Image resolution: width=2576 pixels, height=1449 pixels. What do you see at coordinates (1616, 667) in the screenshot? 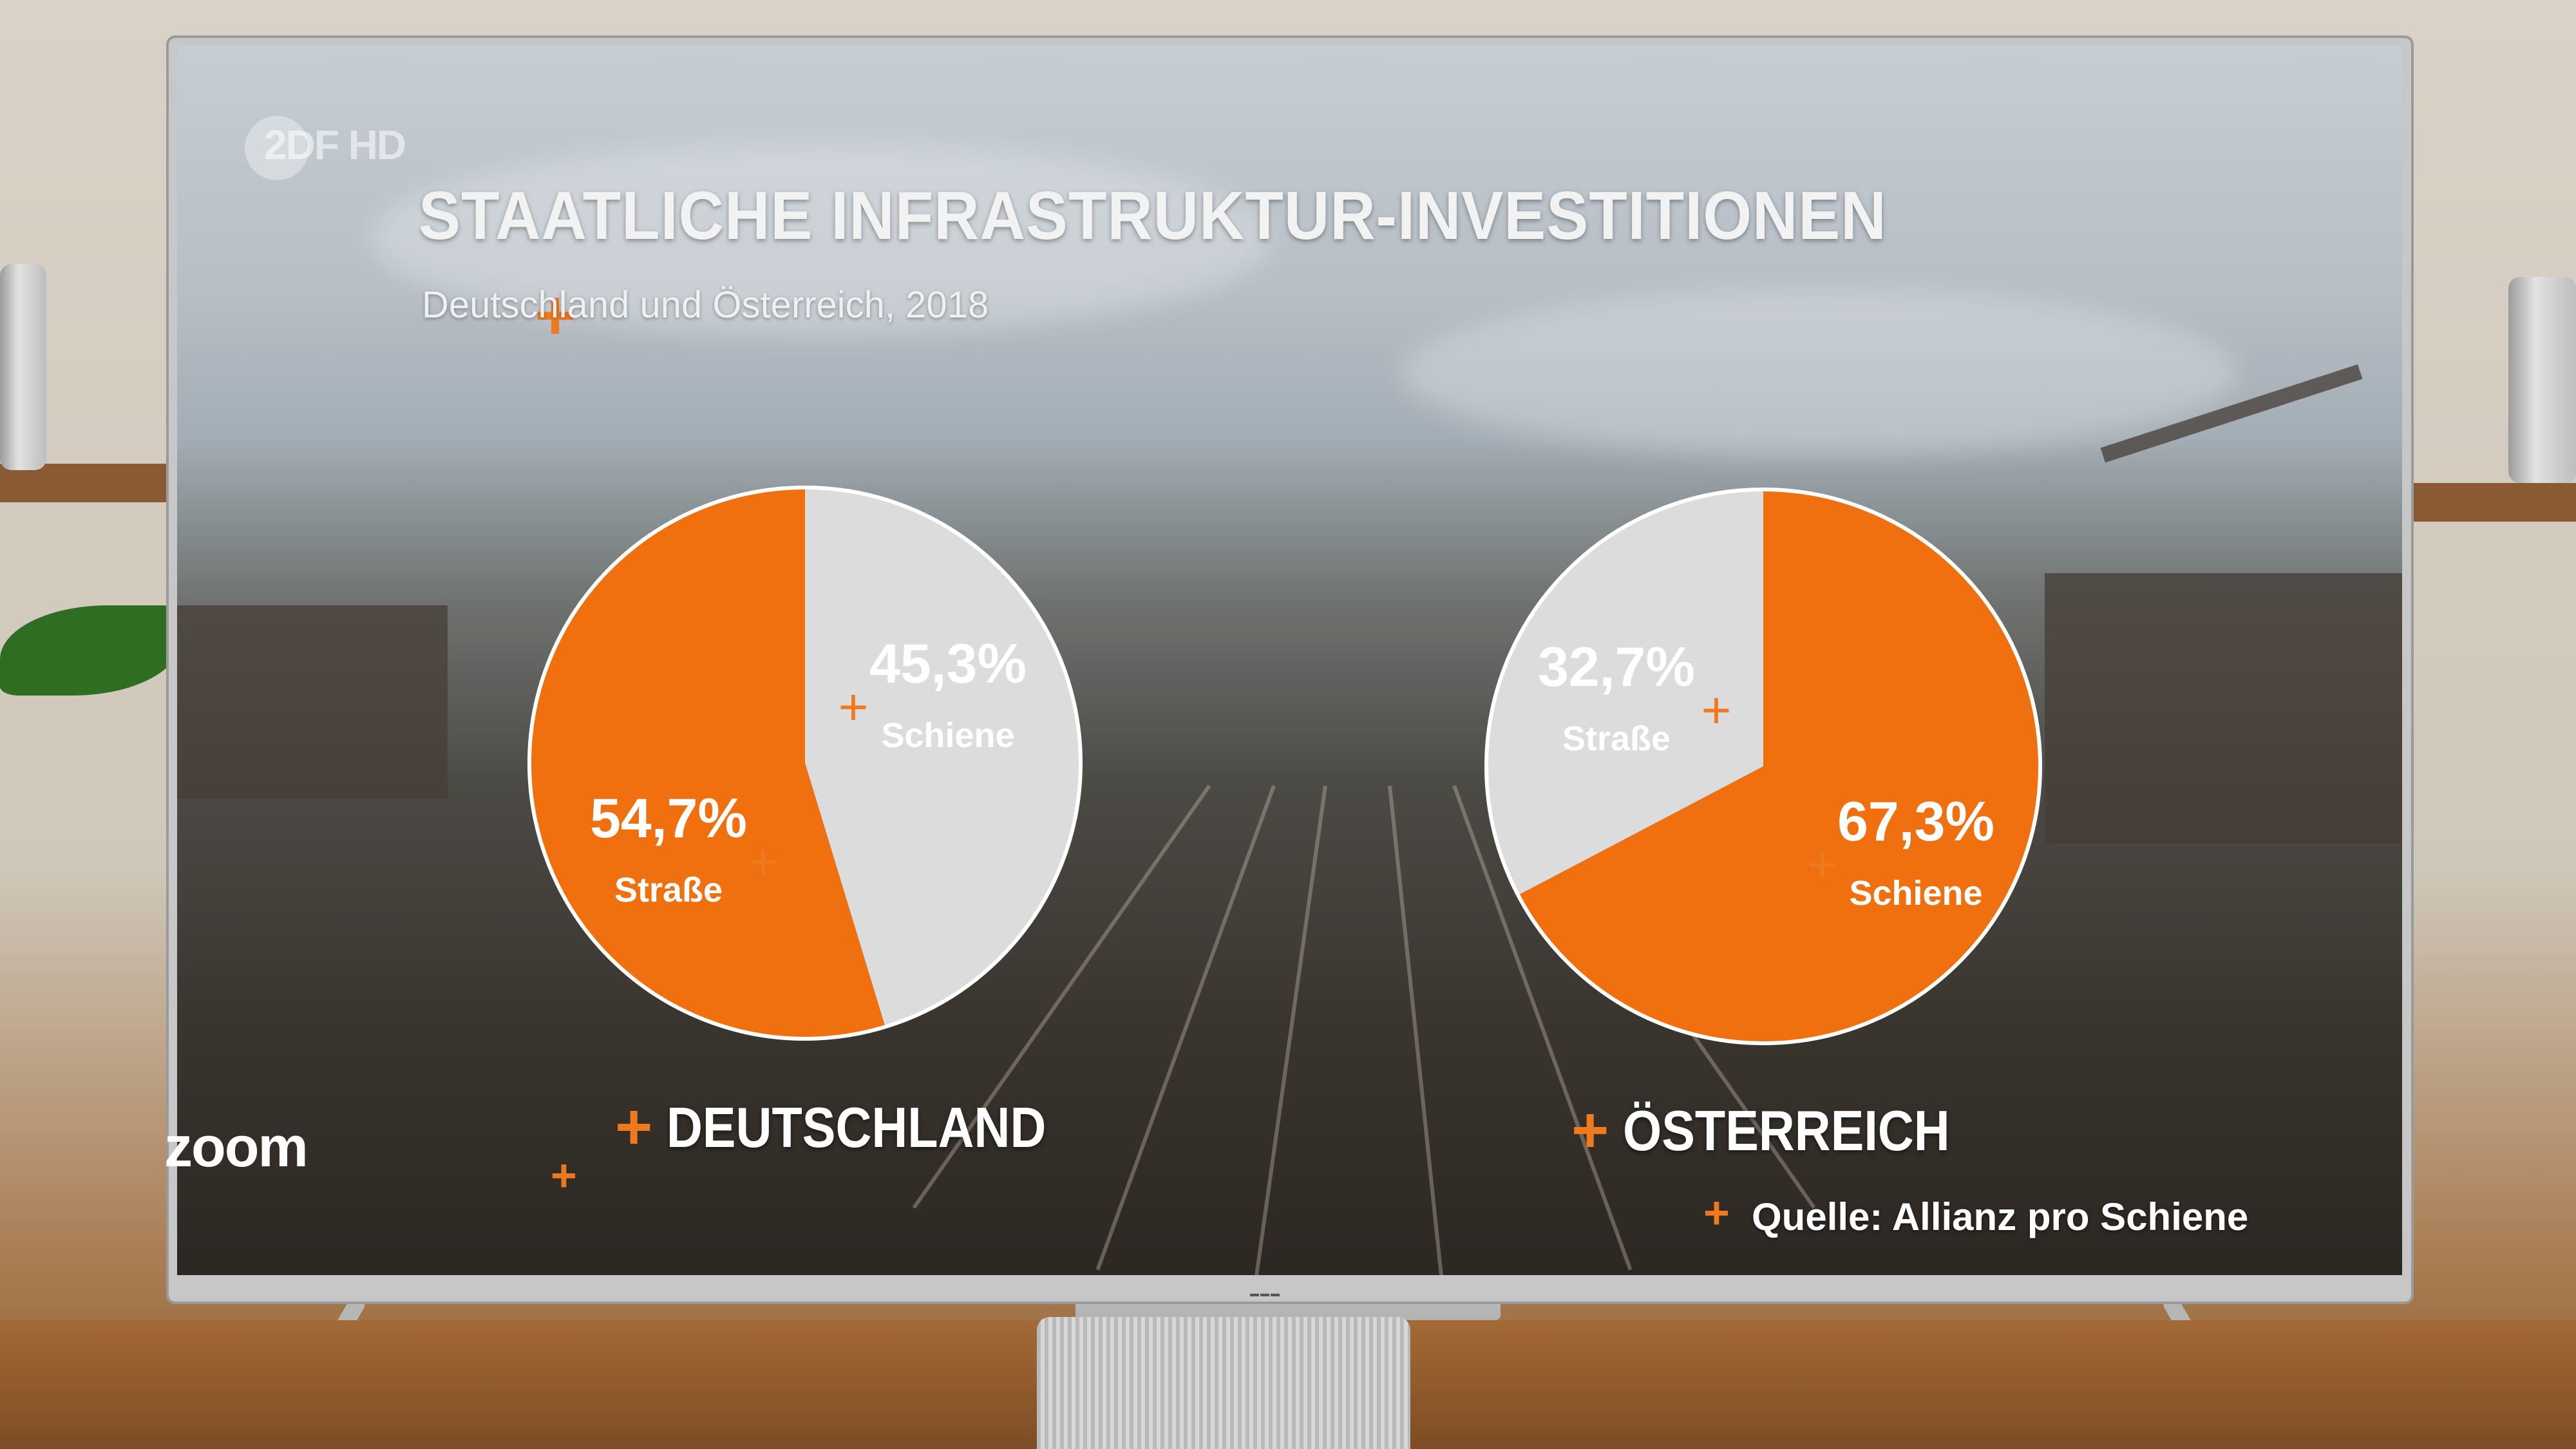
I see `pie-value-label: 32,7%` at bounding box center [1616, 667].